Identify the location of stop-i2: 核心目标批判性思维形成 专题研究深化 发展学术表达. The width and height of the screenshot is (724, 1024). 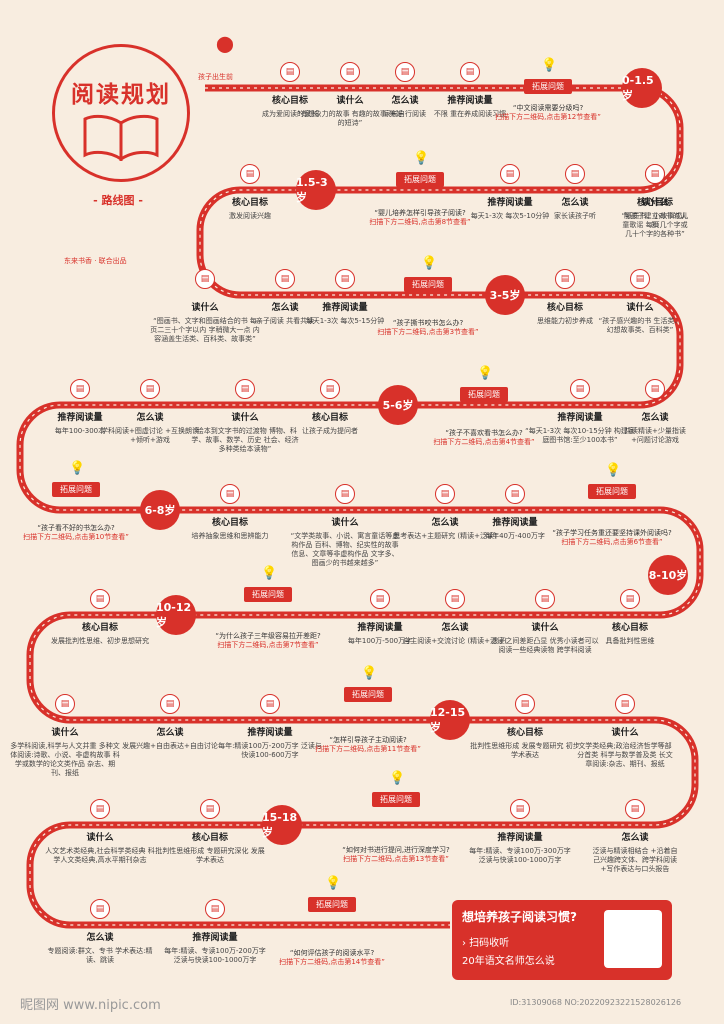
(210, 849).